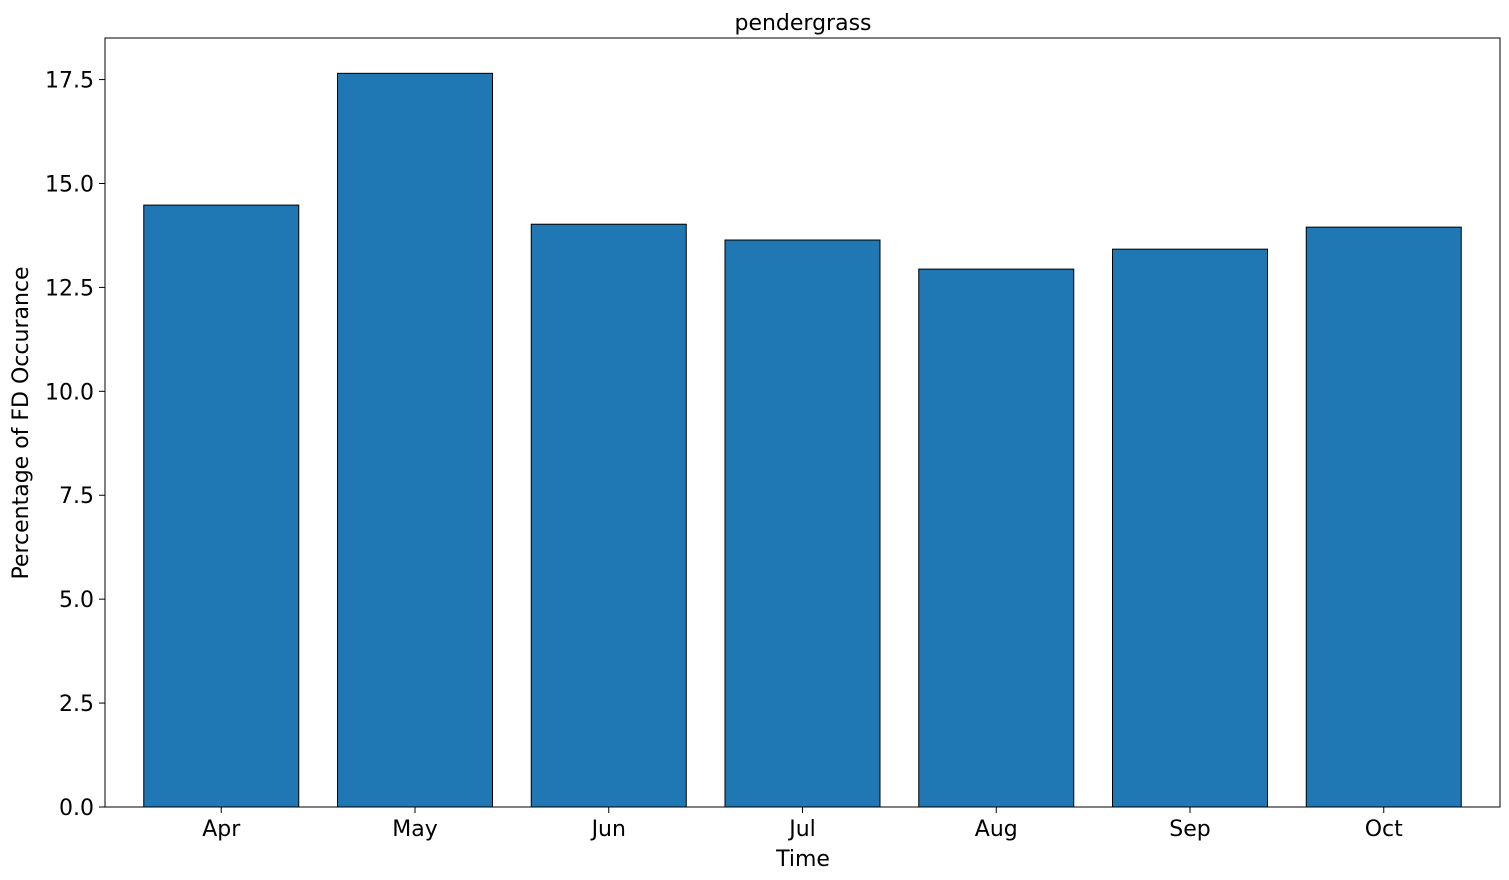 This screenshot has height=880, width=1509. What do you see at coordinates (69, 184) in the screenshot?
I see `y-tick-label: 15.0` at bounding box center [69, 184].